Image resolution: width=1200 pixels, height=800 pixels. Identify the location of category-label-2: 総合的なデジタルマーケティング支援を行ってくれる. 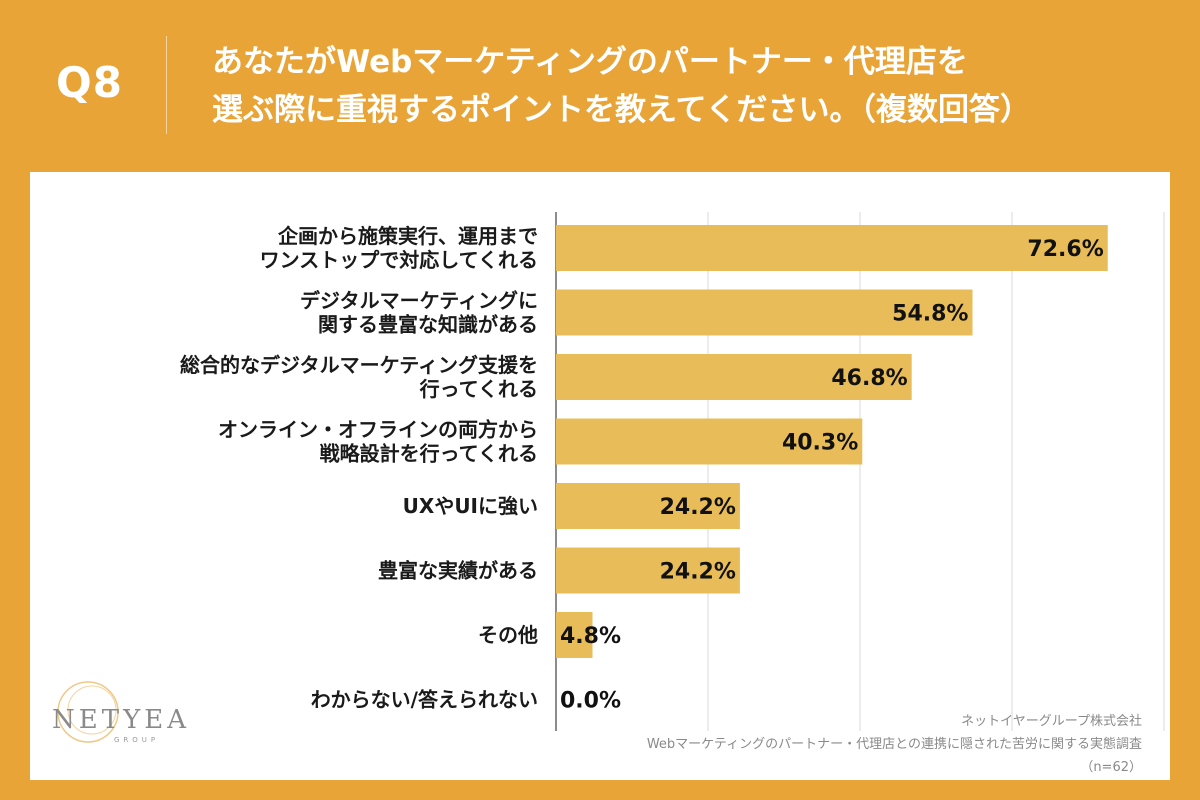
(359, 377).